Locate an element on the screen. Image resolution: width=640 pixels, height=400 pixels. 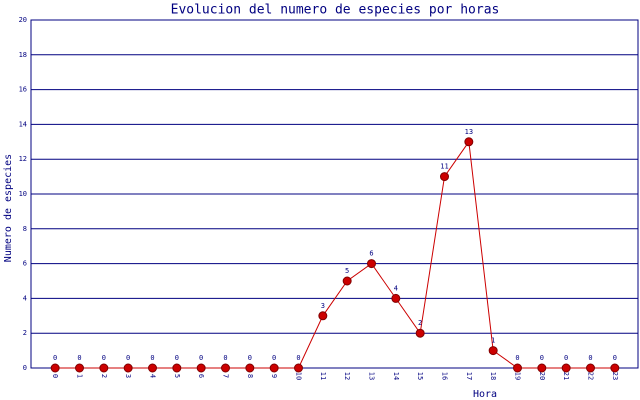
x-tick-label: 17 is located at coordinates (469, 376).